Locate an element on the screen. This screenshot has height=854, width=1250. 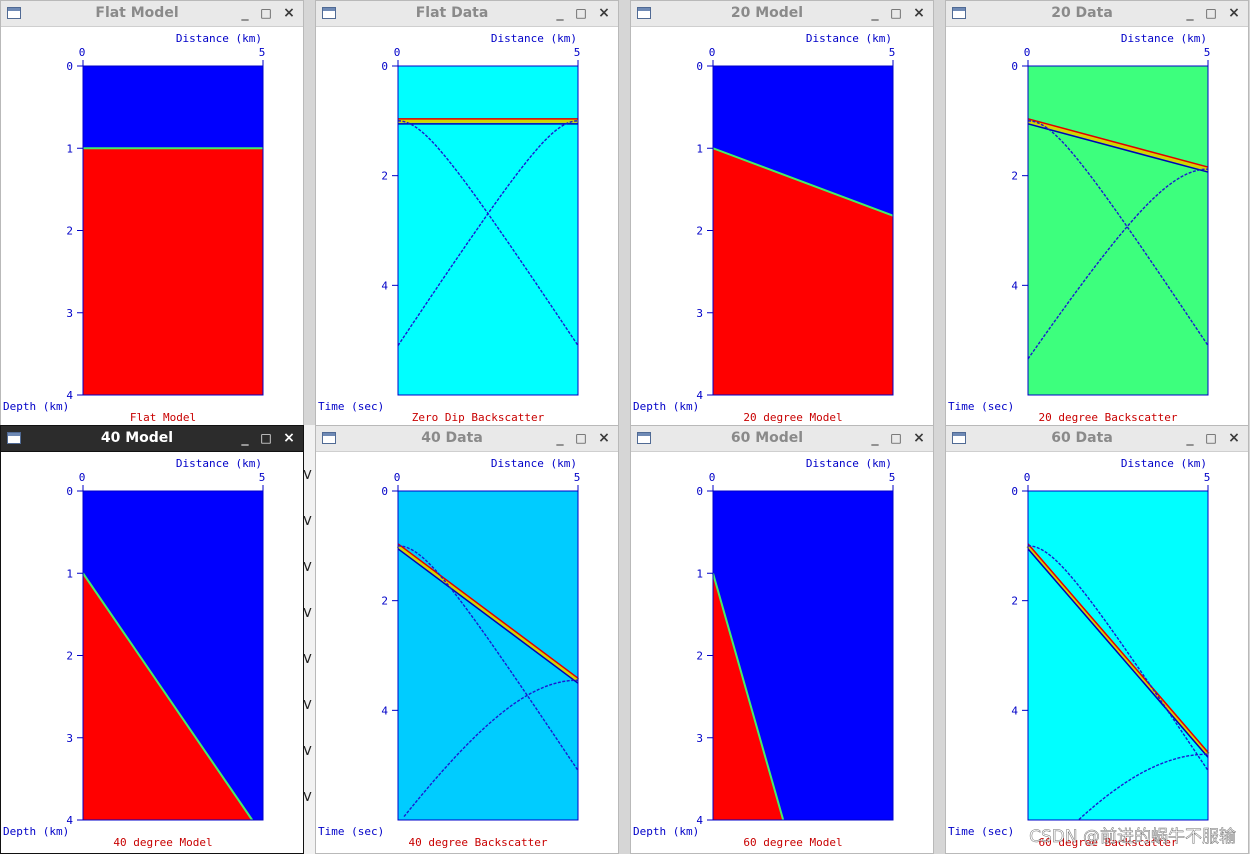
window-titlebar: 40 Model _ □ × is located at coordinates (152, 439).